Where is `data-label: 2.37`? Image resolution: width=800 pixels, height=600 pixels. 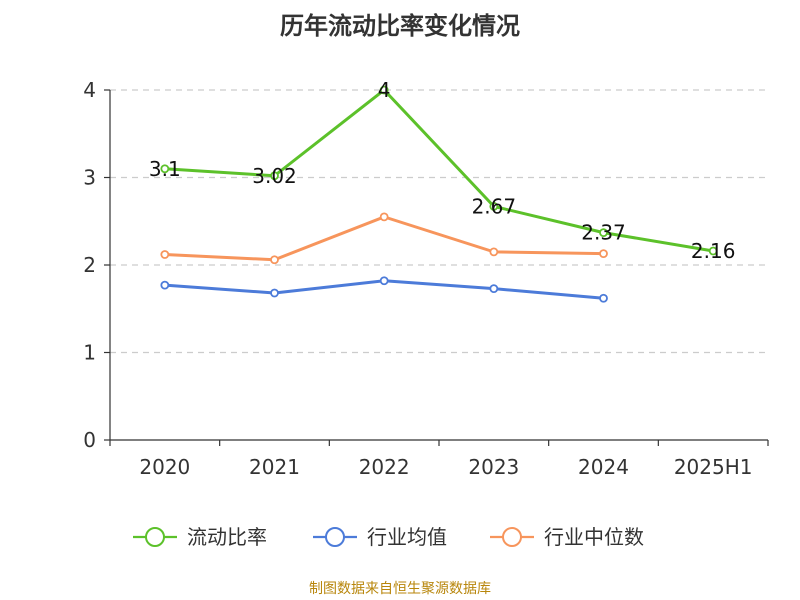 data-label: 2.37 is located at coordinates (603, 233).